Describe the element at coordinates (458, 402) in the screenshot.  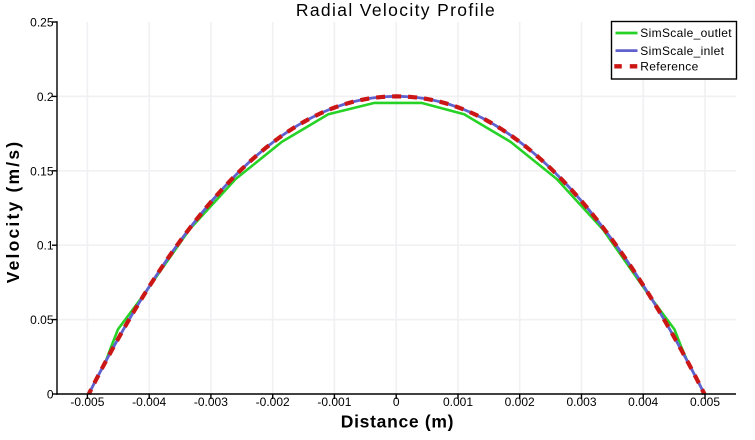
I see `svg-text: 0.001` at that location.